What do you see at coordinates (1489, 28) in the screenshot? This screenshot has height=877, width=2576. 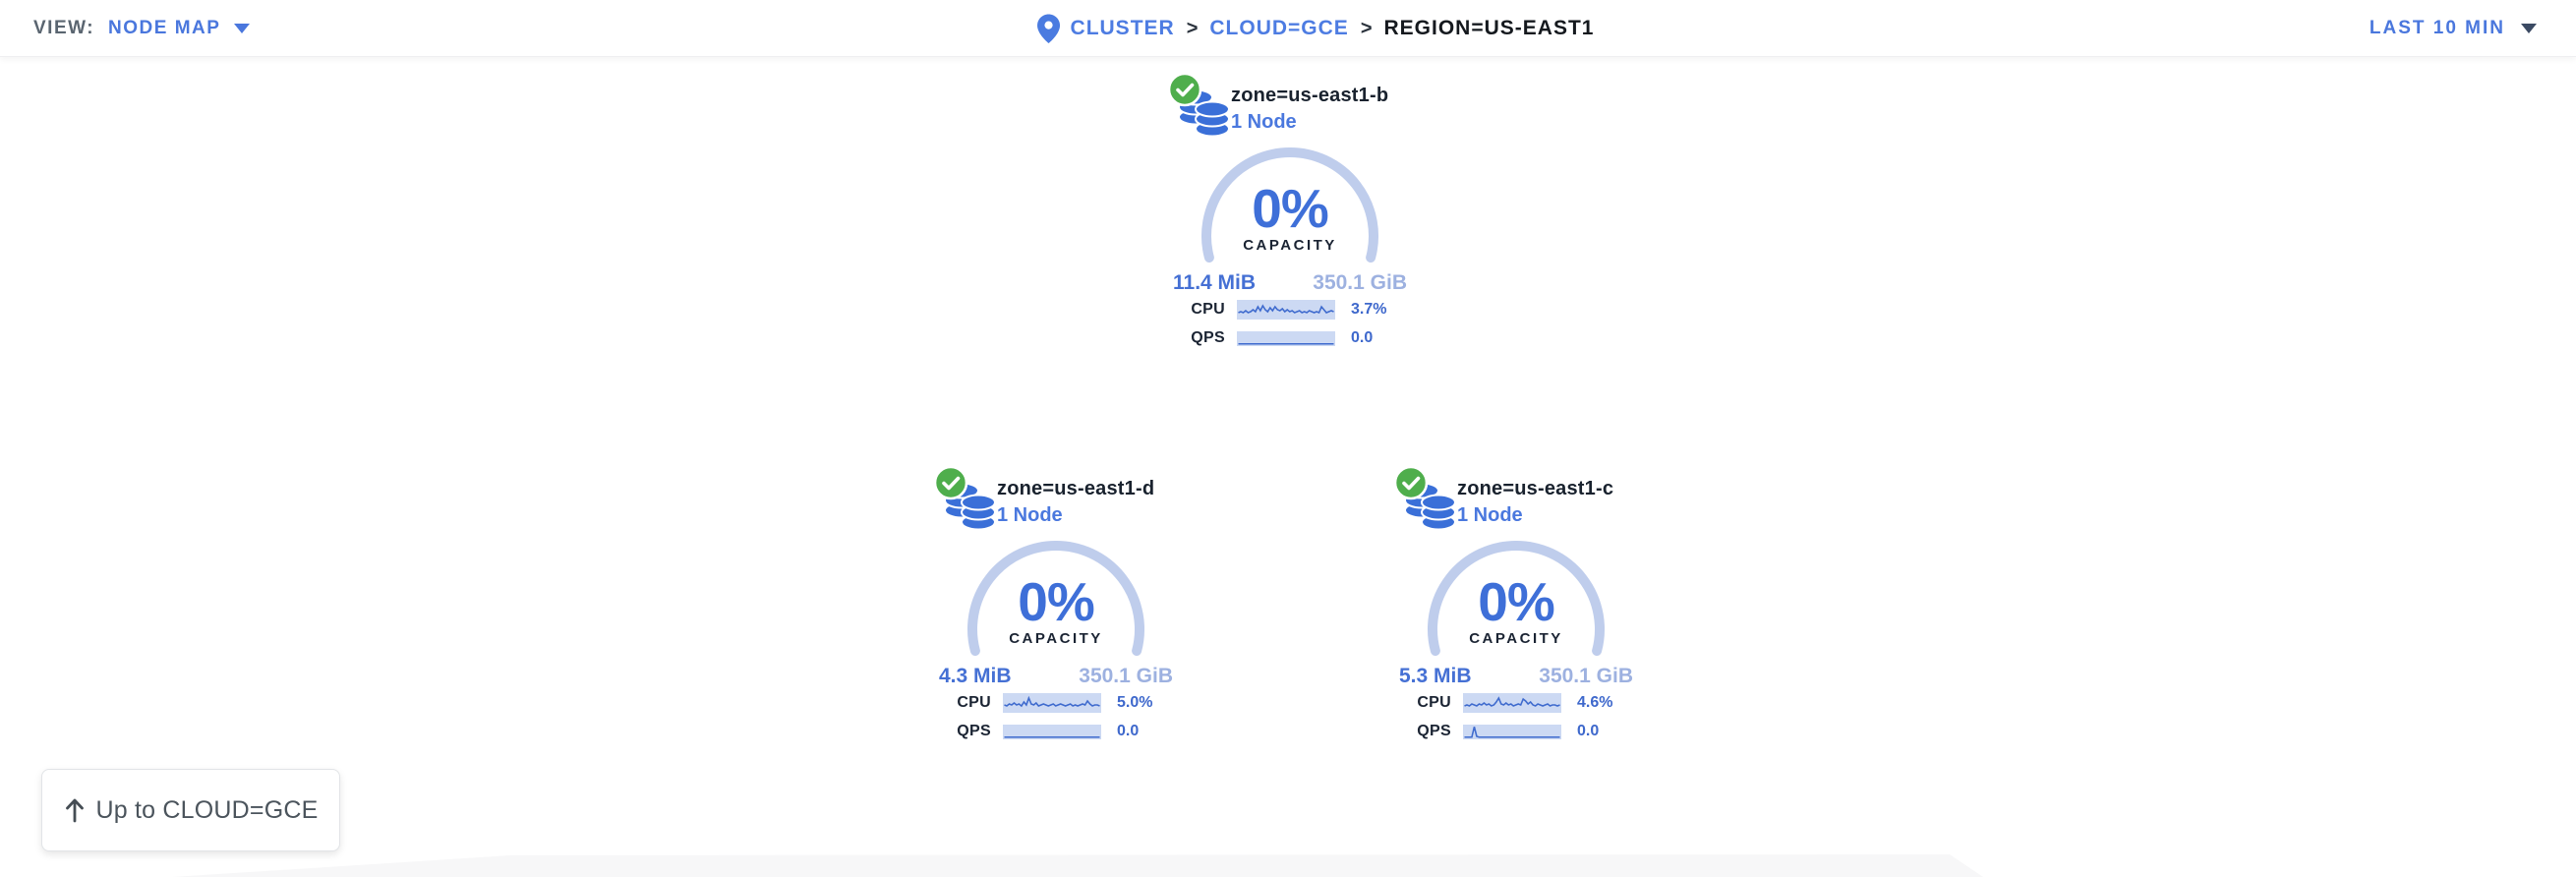 I see `breadcrumb-current-region: REGION=US-EAST1` at bounding box center [1489, 28].